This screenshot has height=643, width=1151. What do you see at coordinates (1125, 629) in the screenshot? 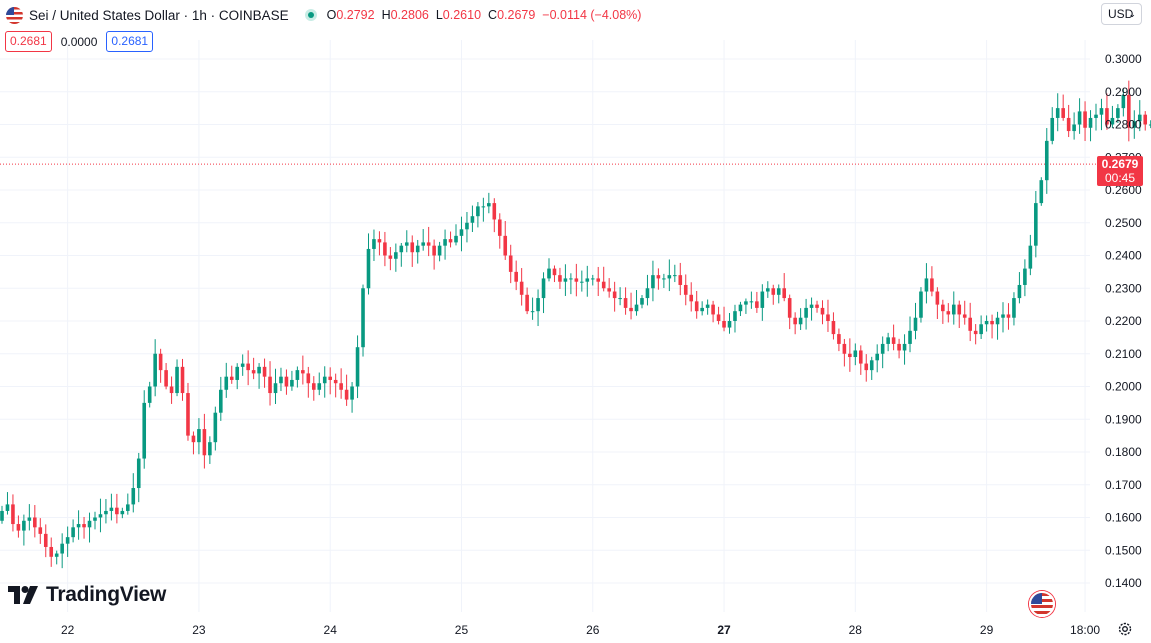
I see `gear-icon` at bounding box center [1125, 629].